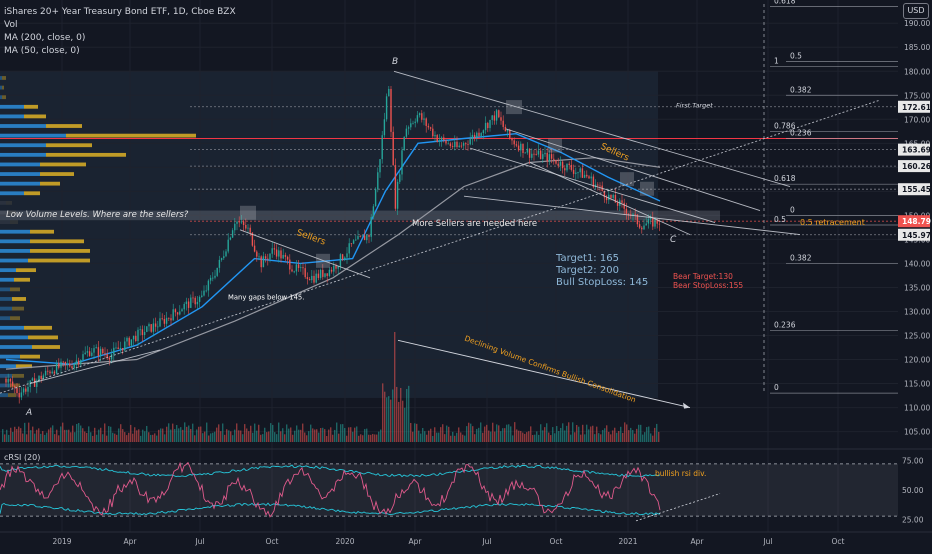  What do you see at coordinates (917, 384) in the screenshot?
I see `price-tick-2: 115.00` at bounding box center [917, 384].